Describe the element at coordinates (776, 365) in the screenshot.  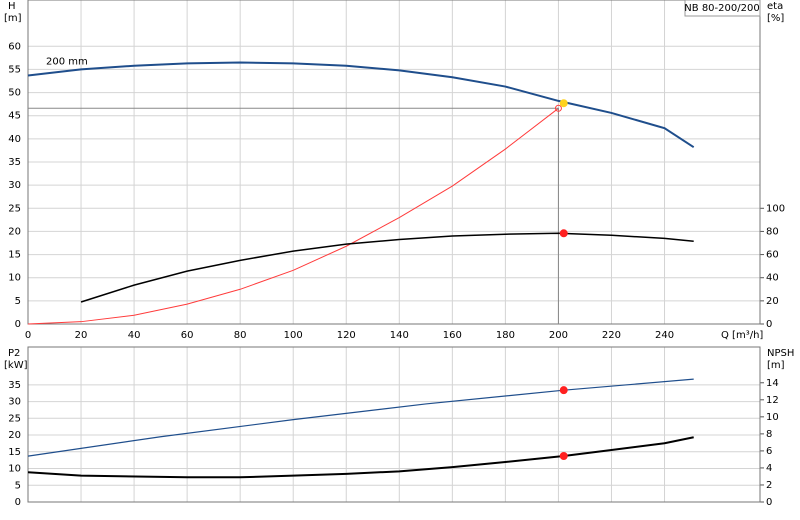
I see `y2-axis-unit: [m]` at that location.